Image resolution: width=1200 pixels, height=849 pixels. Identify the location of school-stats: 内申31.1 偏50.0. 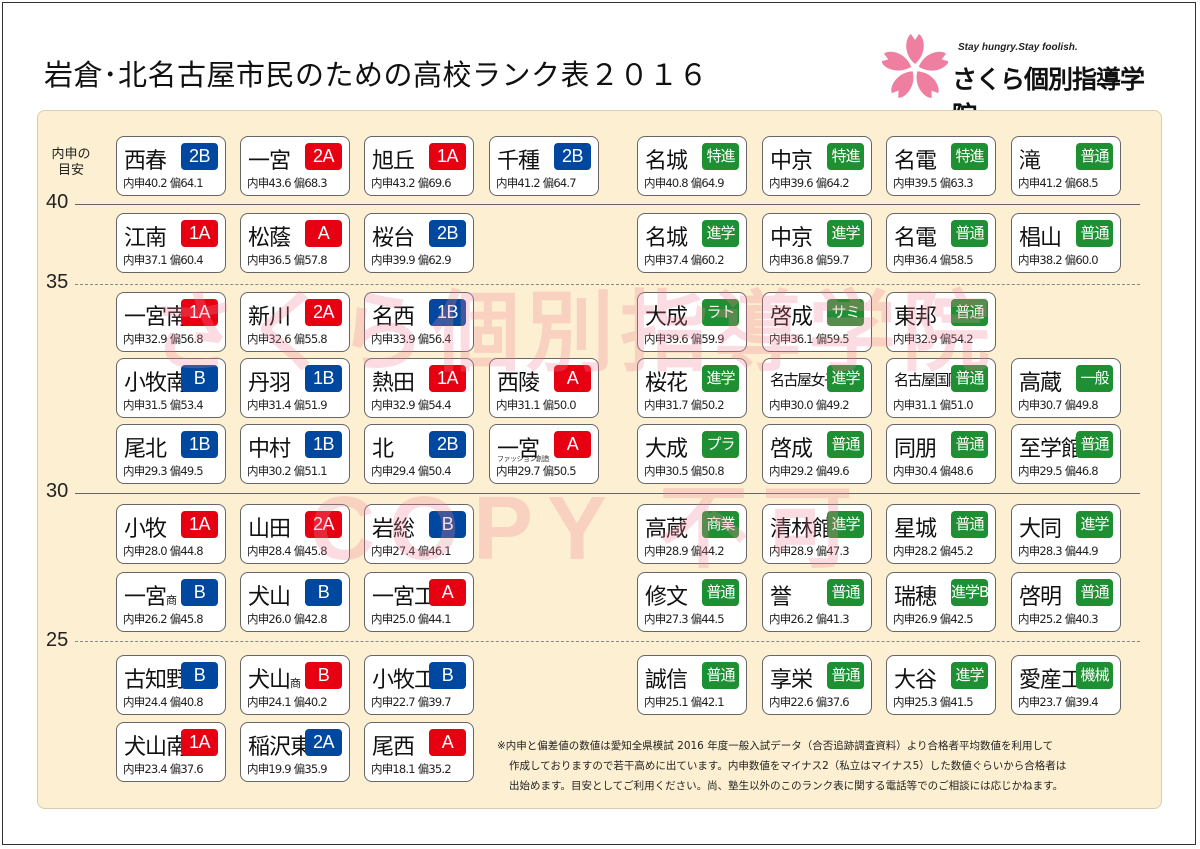
(536, 405).